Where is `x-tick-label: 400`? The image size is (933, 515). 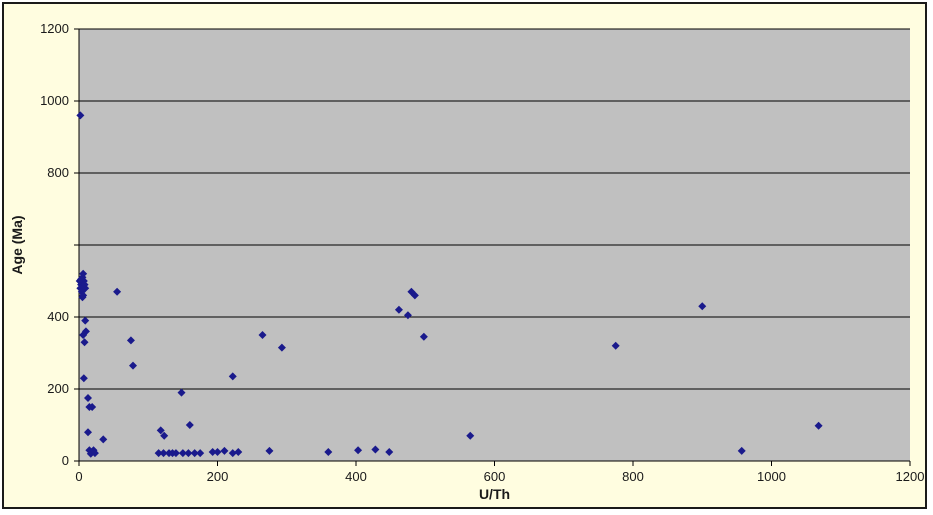 x-tick-label: 400 is located at coordinates (356, 476).